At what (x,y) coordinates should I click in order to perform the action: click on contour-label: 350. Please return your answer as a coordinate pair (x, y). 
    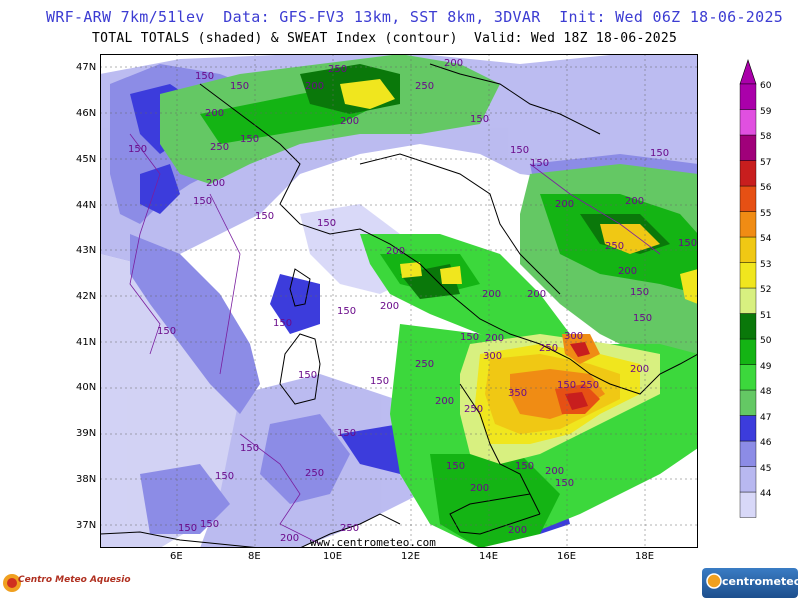
    Looking at the image, I should click on (517, 393).